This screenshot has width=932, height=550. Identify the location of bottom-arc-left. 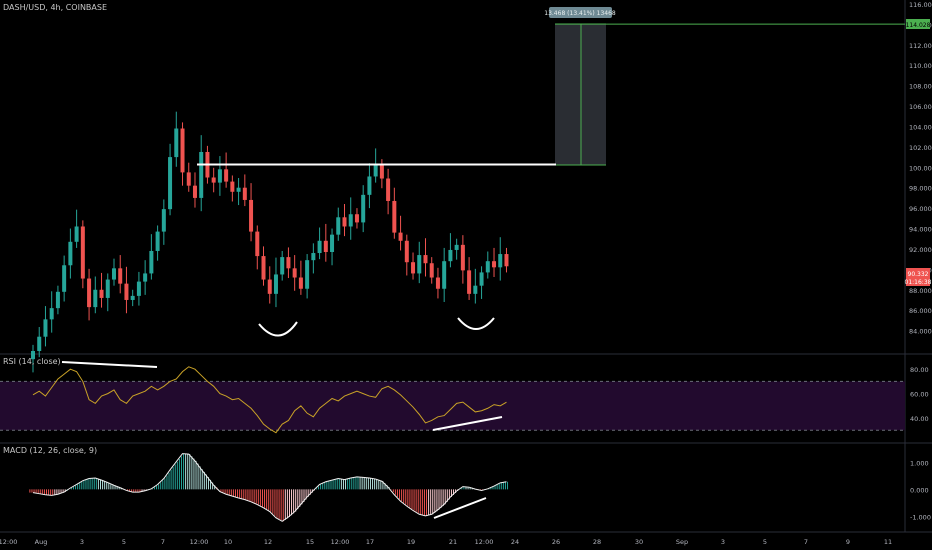
(278, 329).